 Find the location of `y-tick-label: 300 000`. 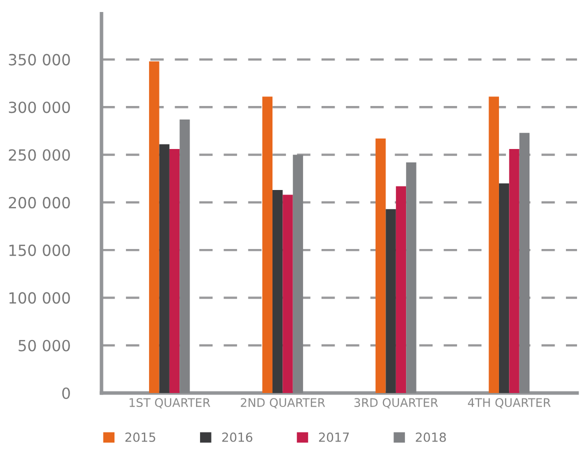

y-tick-label: 300 000 is located at coordinates (39, 108).